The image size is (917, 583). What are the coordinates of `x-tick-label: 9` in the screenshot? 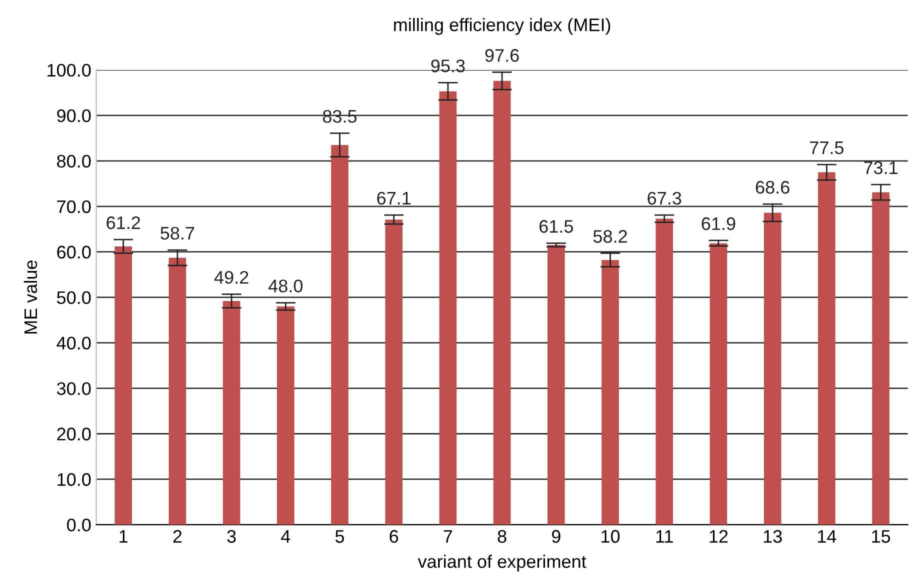 It's located at (556, 536).